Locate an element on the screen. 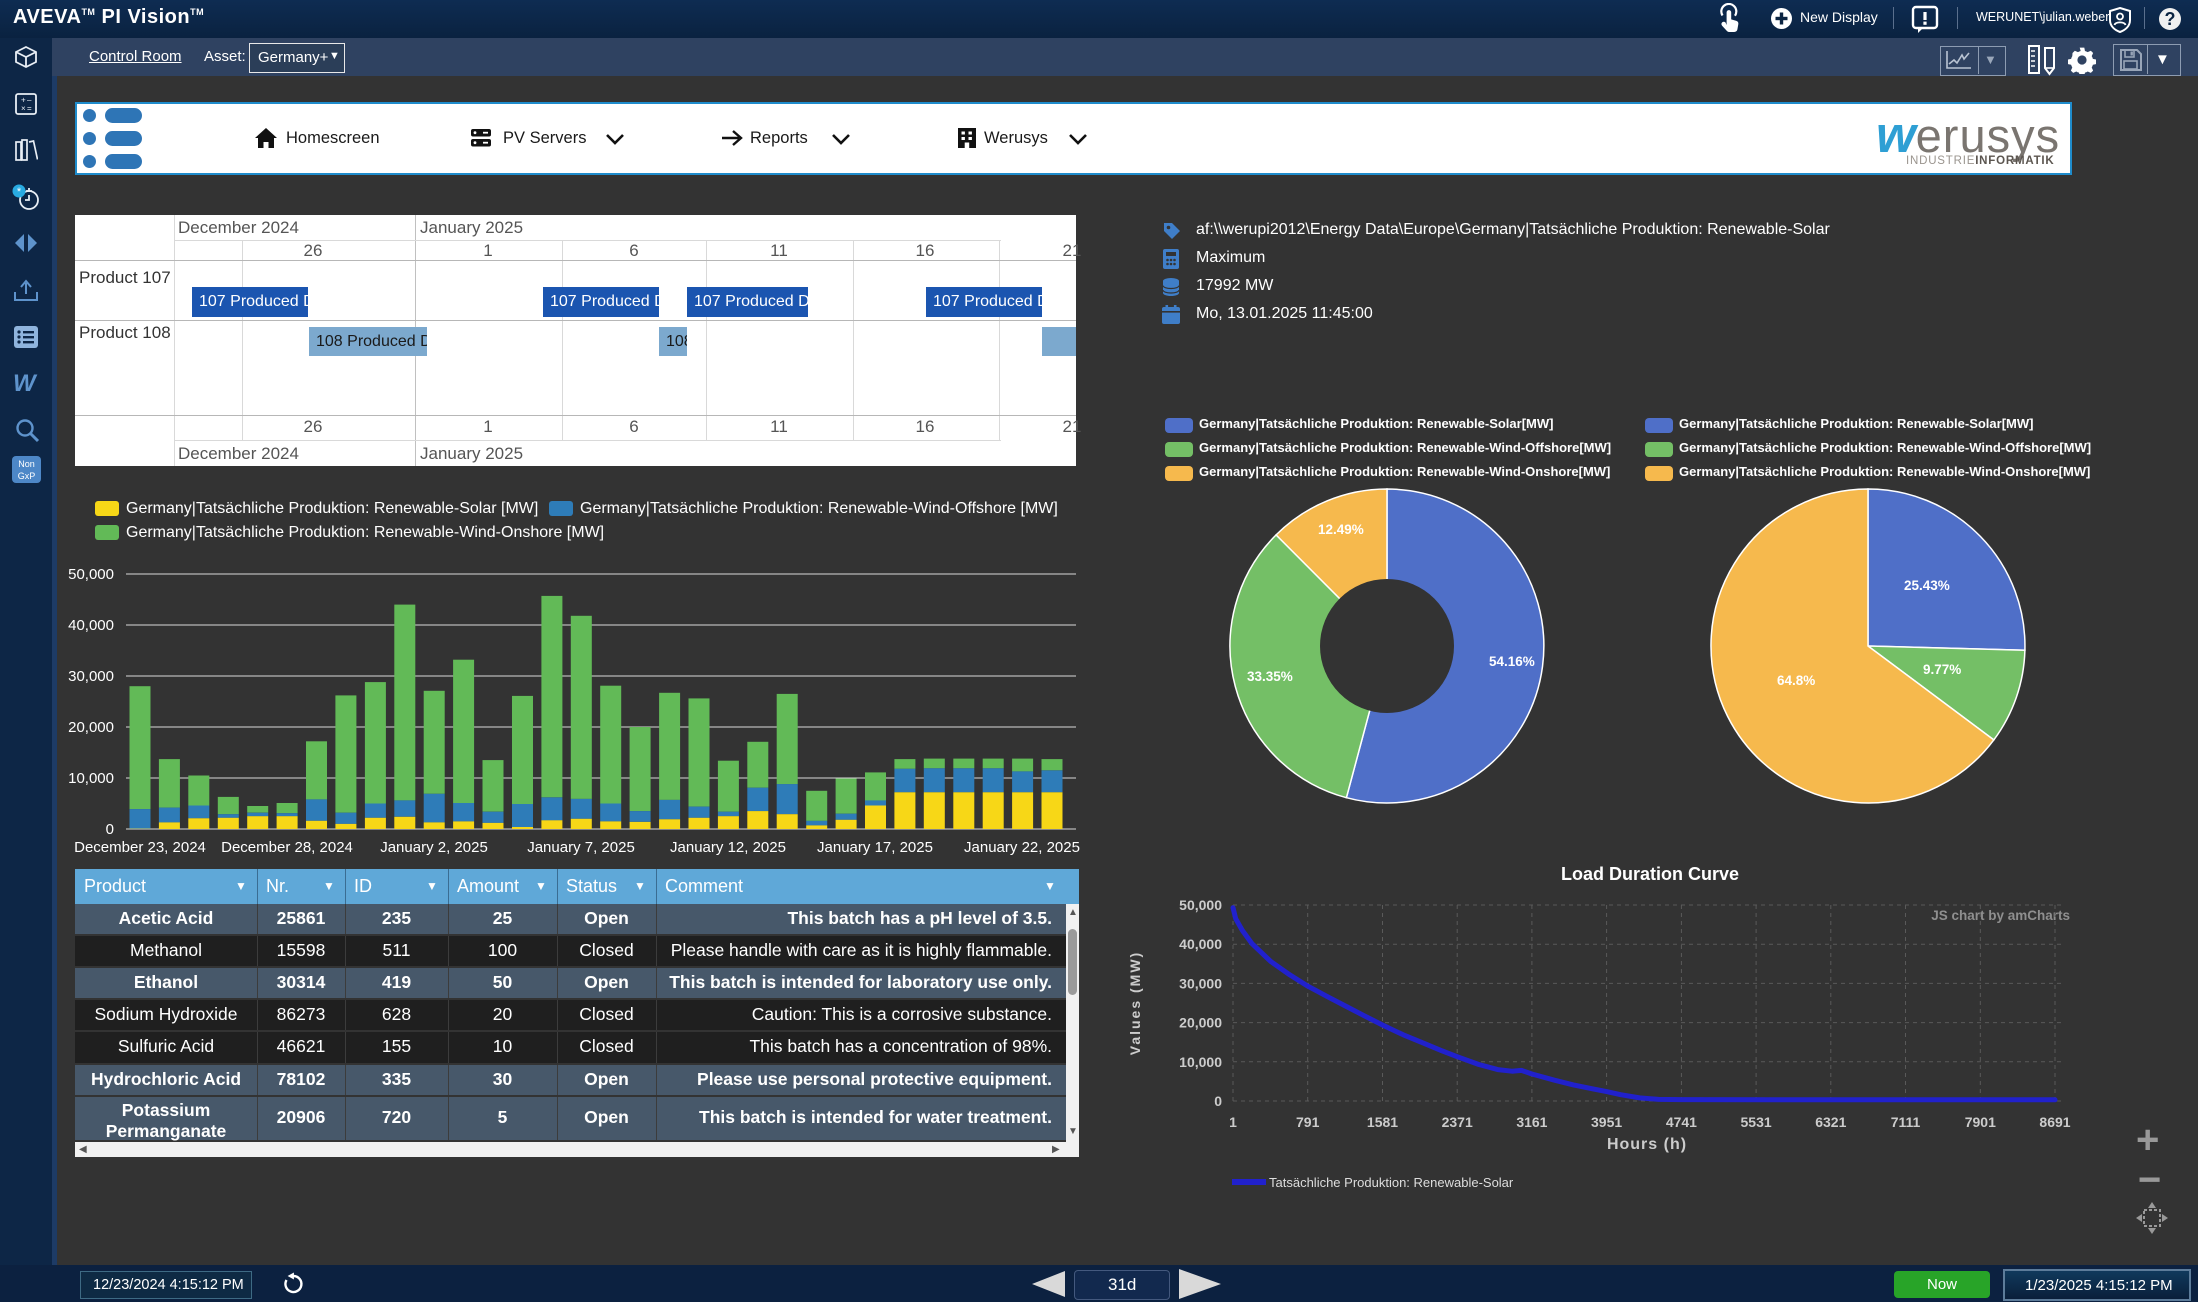  svg-text: 3951 is located at coordinates (1606, 1122).